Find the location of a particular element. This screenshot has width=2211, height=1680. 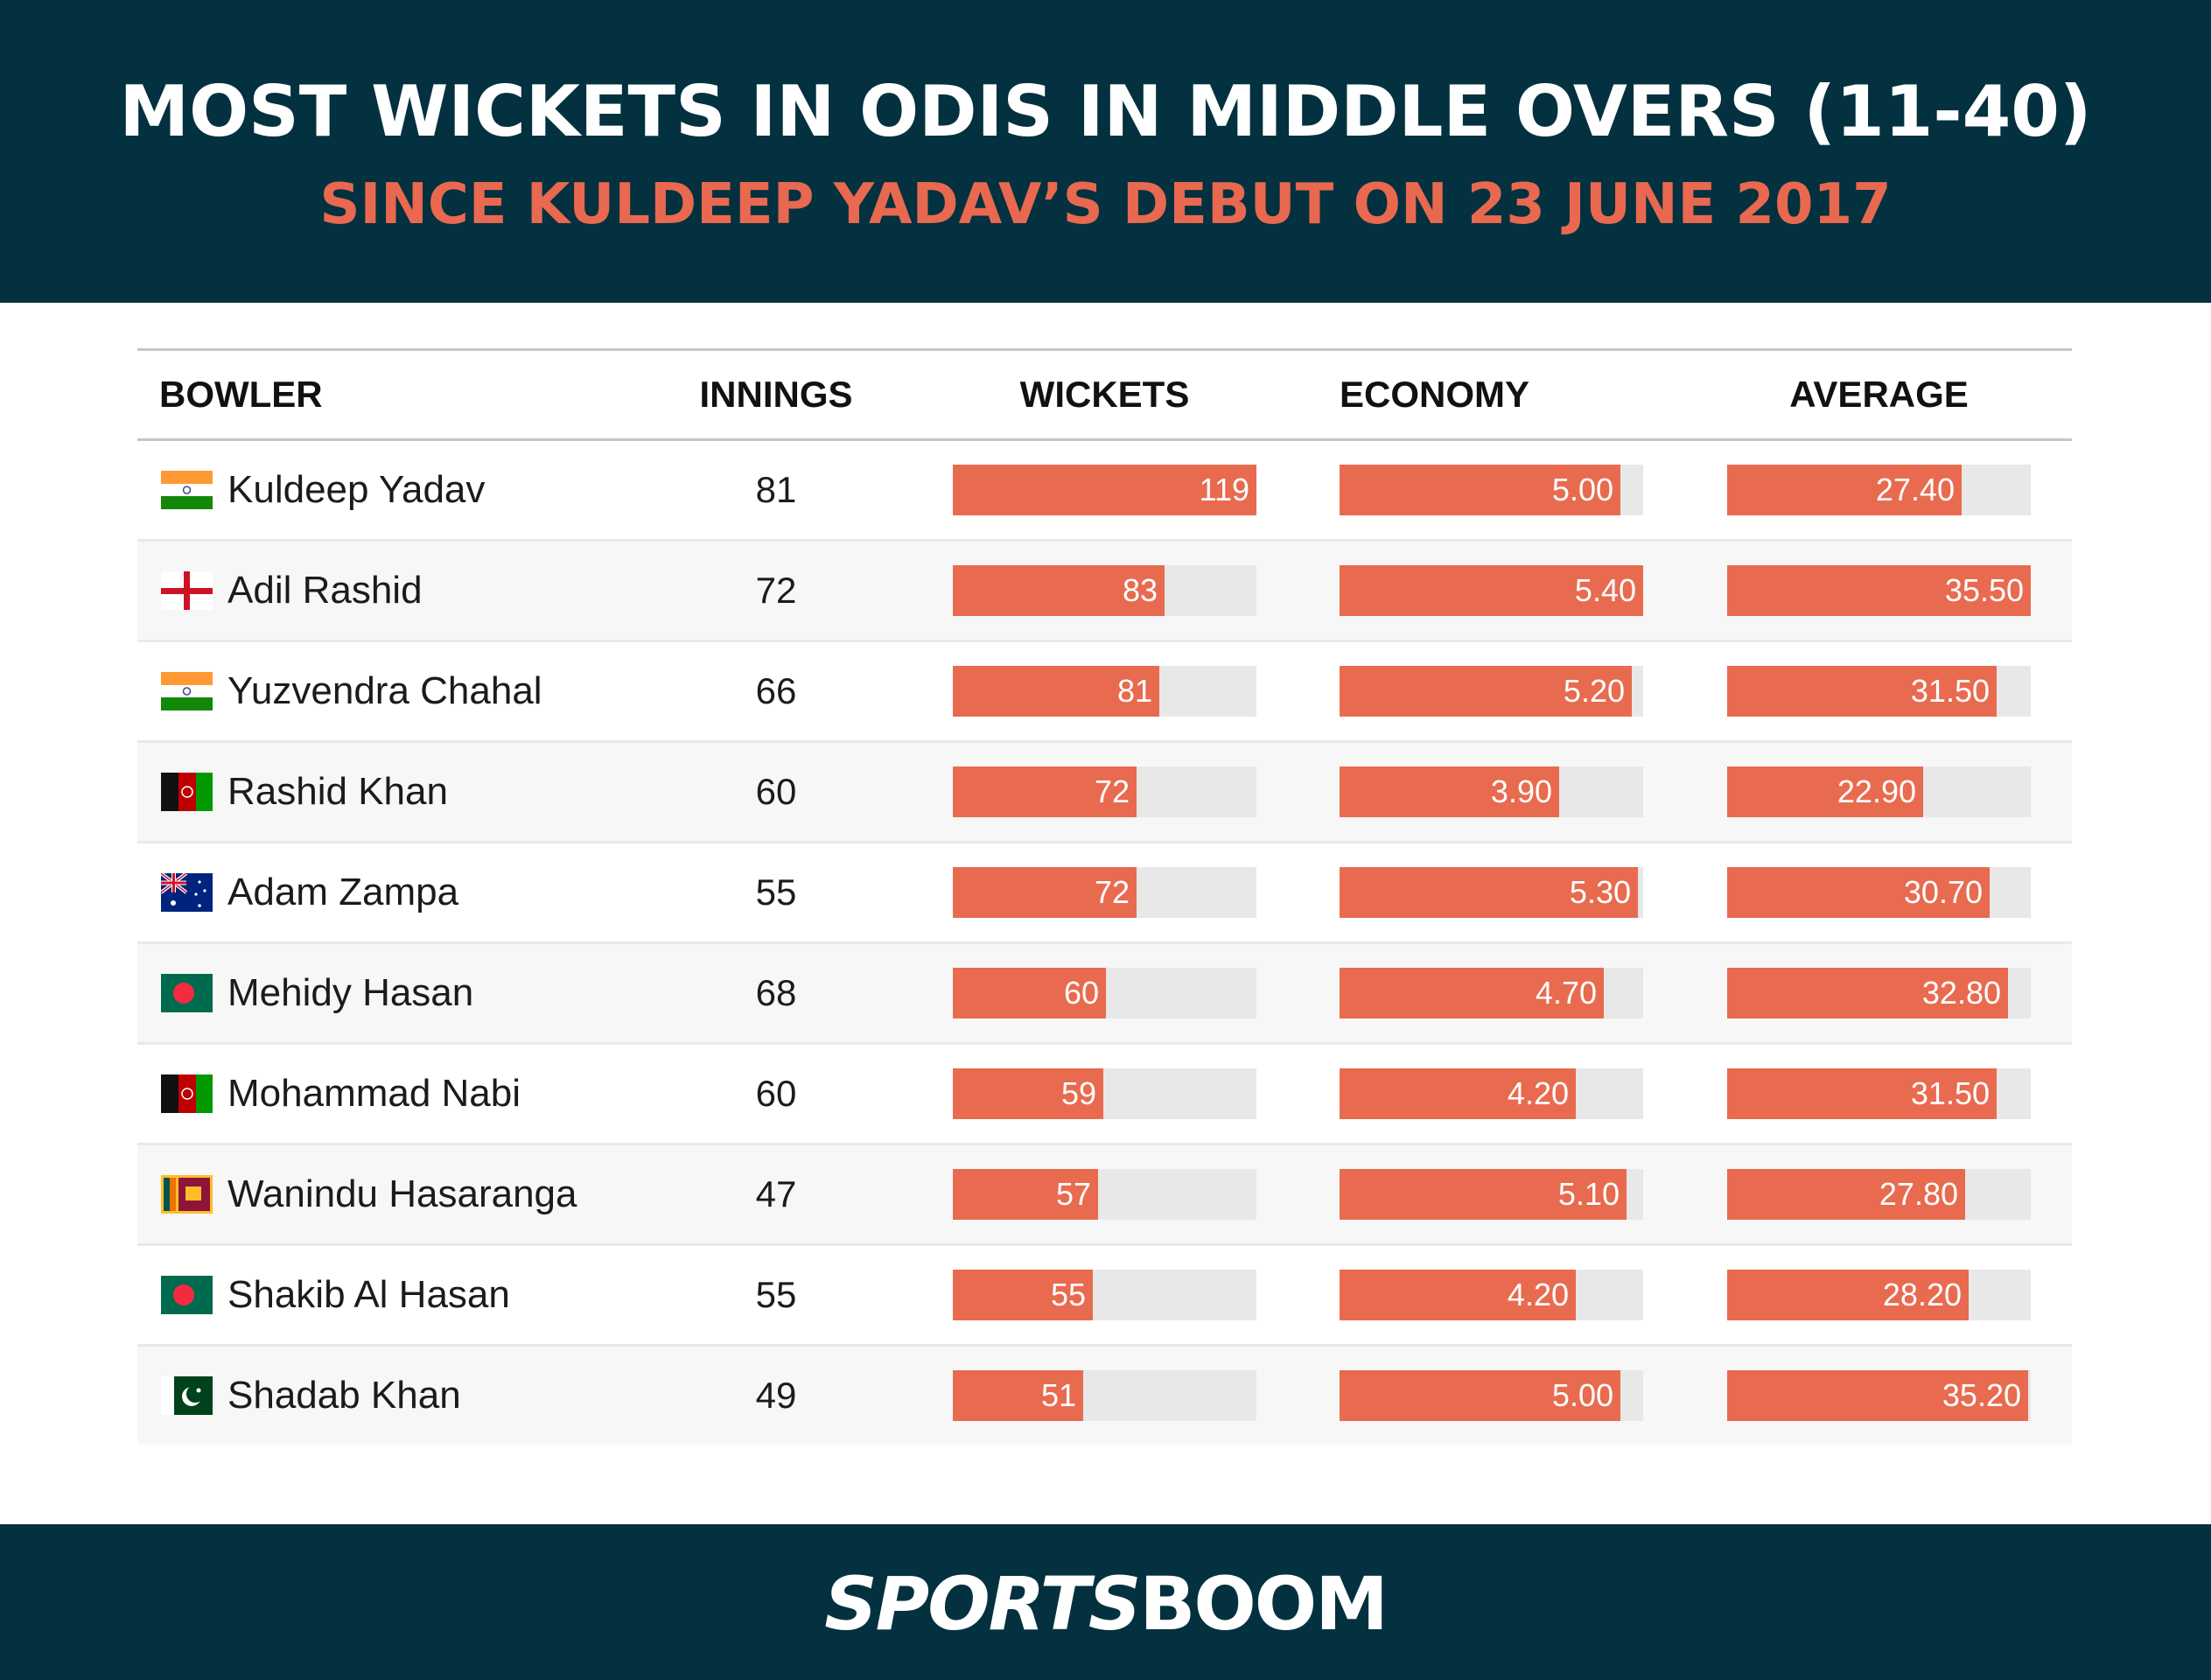

wickets-bar: 72 is located at coordinates (1045, 892).